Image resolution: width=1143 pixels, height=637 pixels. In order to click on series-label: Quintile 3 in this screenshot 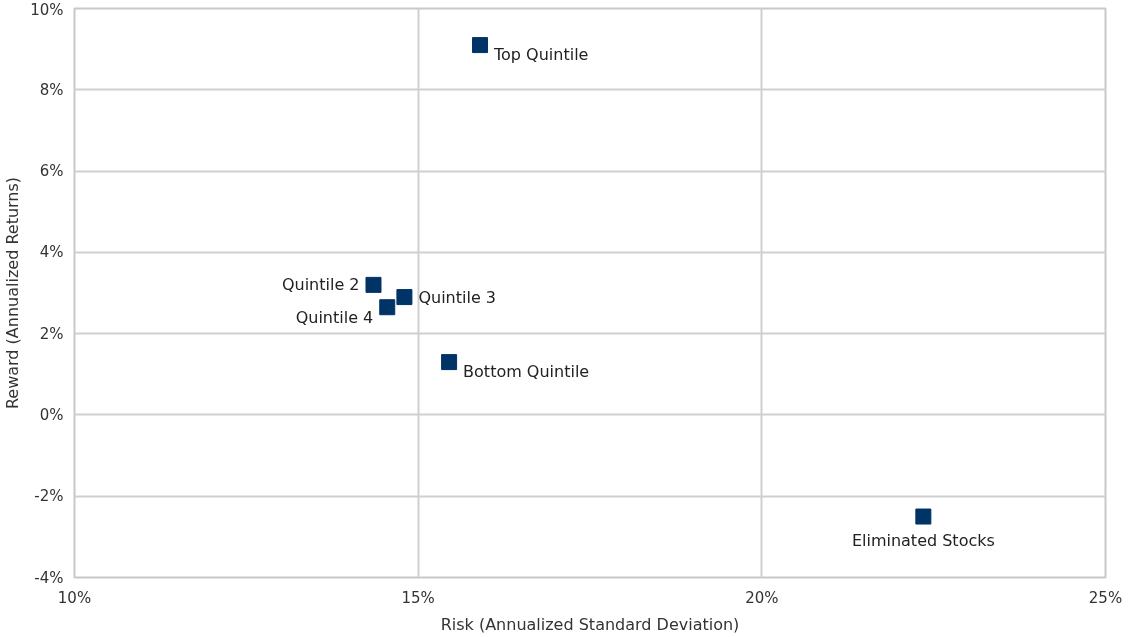, I will do `click(457, 297)`.